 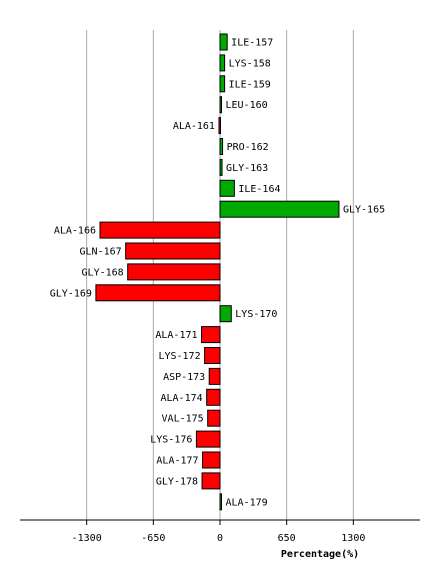 I want to click on bar-label: LYS-170, so click(x=256, y=314).